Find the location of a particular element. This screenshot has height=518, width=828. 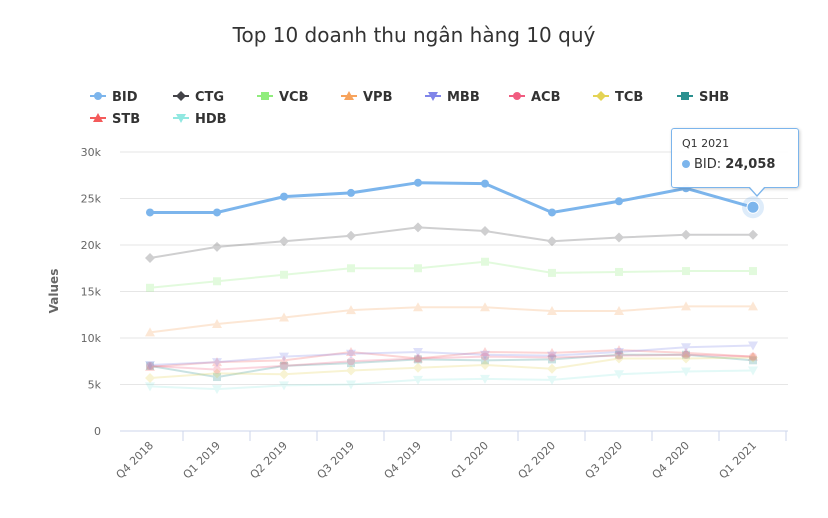

legend-item-vpb: VPB is located at coordinates (367, 97).